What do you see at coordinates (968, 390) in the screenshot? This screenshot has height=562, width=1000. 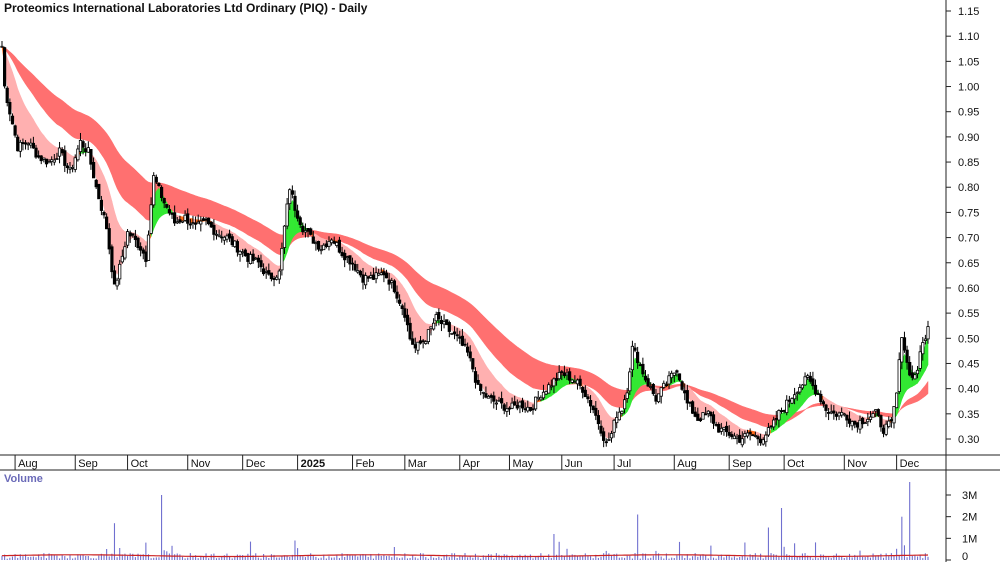 I see `price-tick-label: 0.40` at bounding box center [968, 390].